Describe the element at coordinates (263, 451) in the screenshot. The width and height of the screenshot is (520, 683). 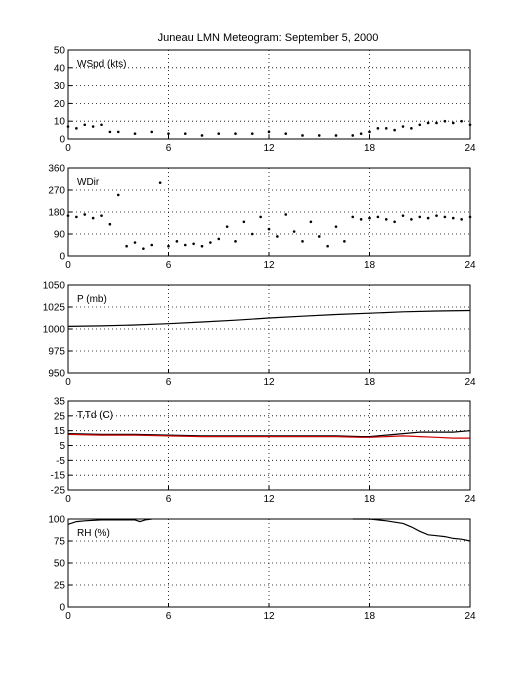
I see `panel-4: 0 6 12 18 24 -25 -15 -5 5 15 25 35 T,Td (C)` at that location.